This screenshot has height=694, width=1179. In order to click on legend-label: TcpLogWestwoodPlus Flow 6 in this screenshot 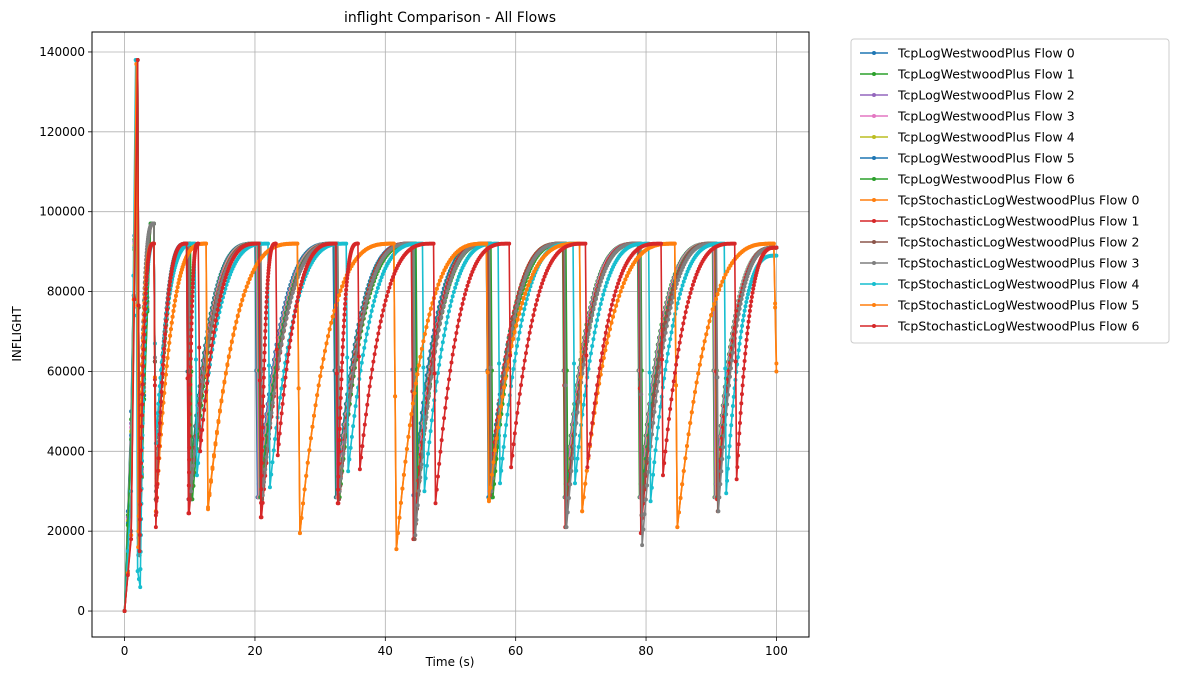, I will do `click(986, 179)`.